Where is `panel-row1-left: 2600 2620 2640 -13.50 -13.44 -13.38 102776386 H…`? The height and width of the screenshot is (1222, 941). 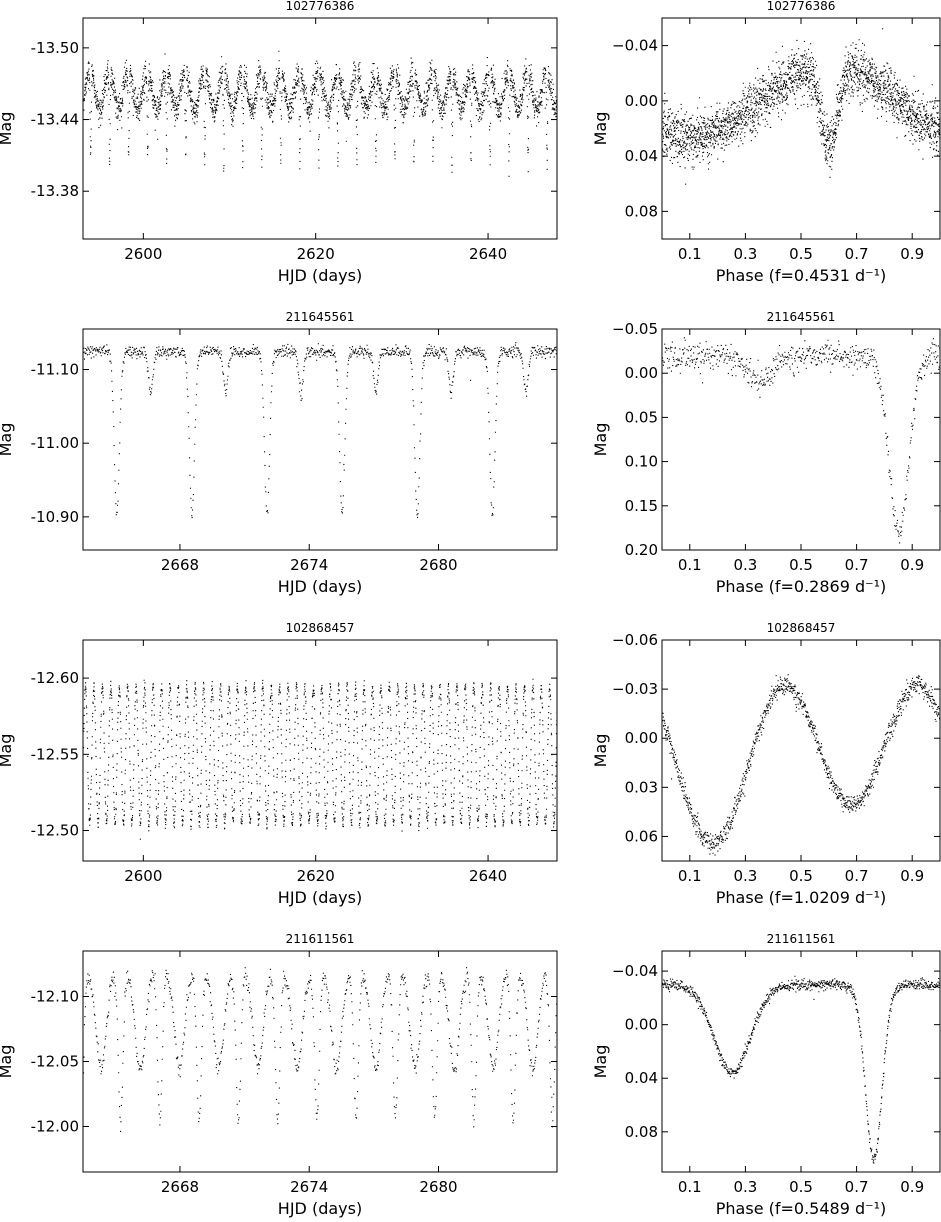
panel-row1-left: 2600 2620 2640 -13.50 -13.44 -13.38 102776386 H… is located at coordinates (279, 142).